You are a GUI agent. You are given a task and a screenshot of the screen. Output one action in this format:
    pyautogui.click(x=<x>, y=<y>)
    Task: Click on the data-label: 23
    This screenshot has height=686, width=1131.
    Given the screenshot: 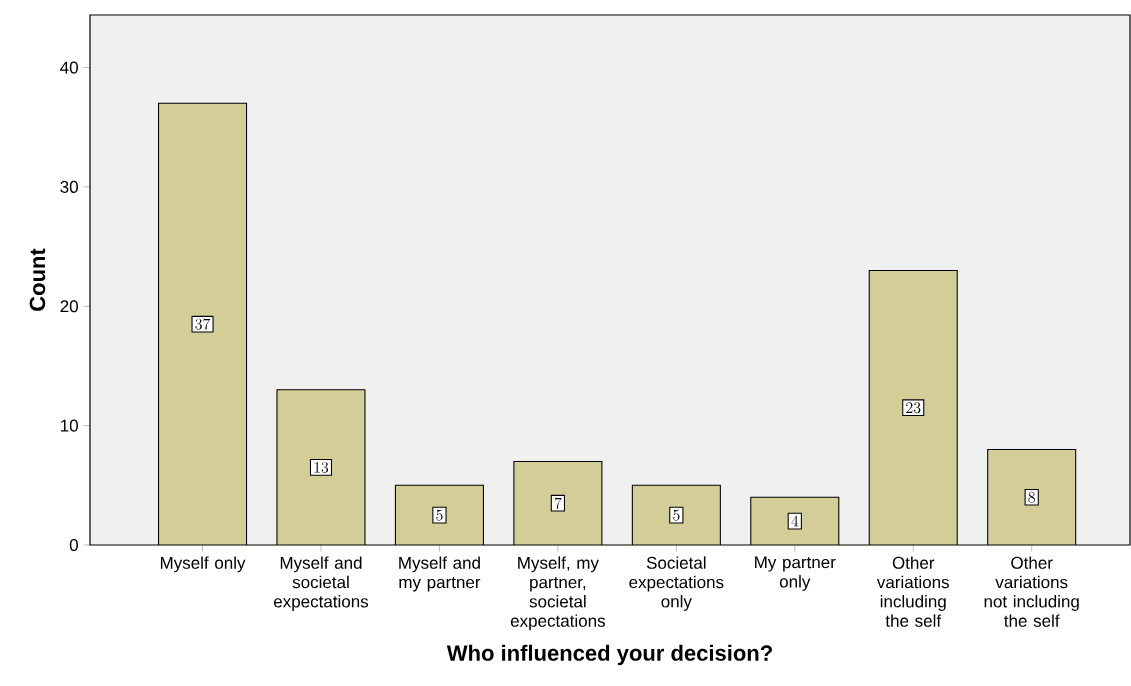 What is the action you would take?
    pyautogui.click(x=913, y=408)
    